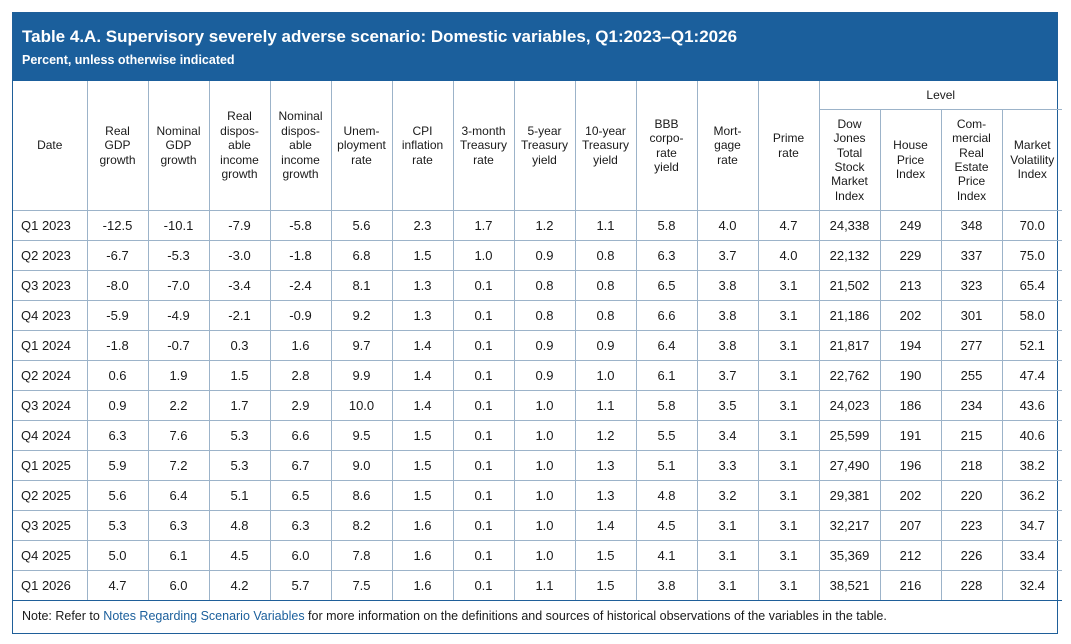 The width and height of the screenshot is (1071, 644). Describe the element at coordinates (850, 525) in the screenshot. I see `table-cell: 32,217` at that location.